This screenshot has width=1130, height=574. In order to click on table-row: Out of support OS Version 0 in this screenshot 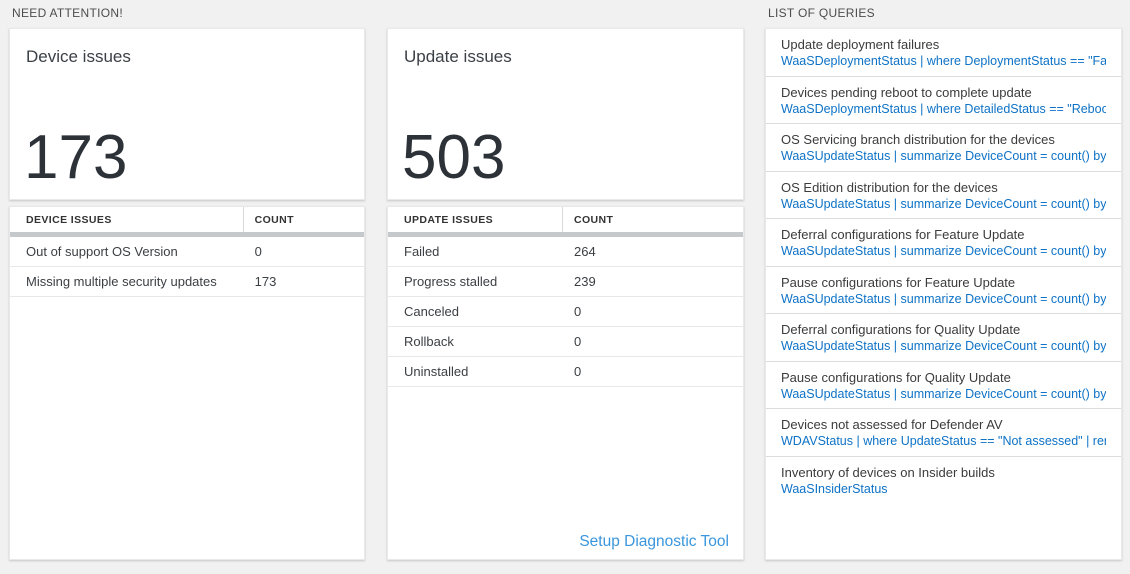, I will do `click(187, 252)`.